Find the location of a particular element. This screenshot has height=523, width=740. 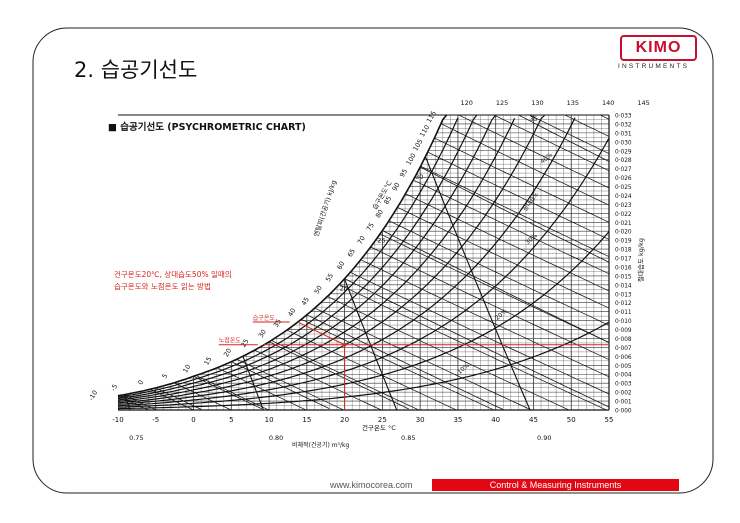

y-tick-label: 0·011 is located at coordinates (623, 313).